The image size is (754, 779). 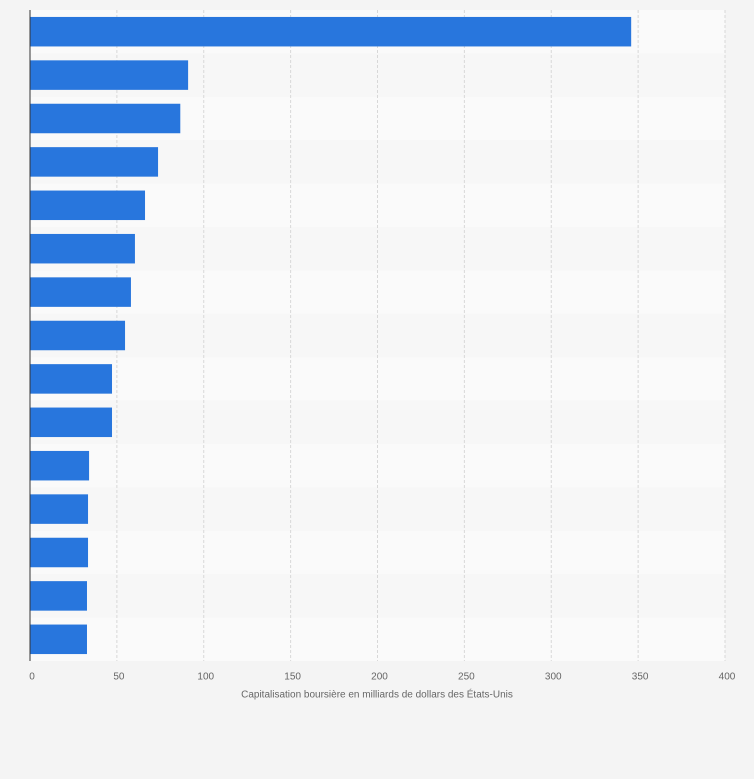 What do you see at coordinates (205, 677) in the screenshot?
I see `x-tick-label: 100` at bounding box center [205, 677].